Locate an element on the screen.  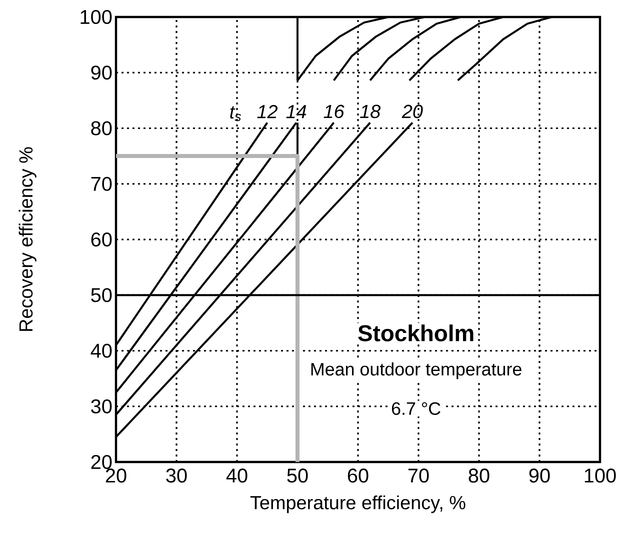
annotation: 6.7 °C is located at coordinates (416, 408).